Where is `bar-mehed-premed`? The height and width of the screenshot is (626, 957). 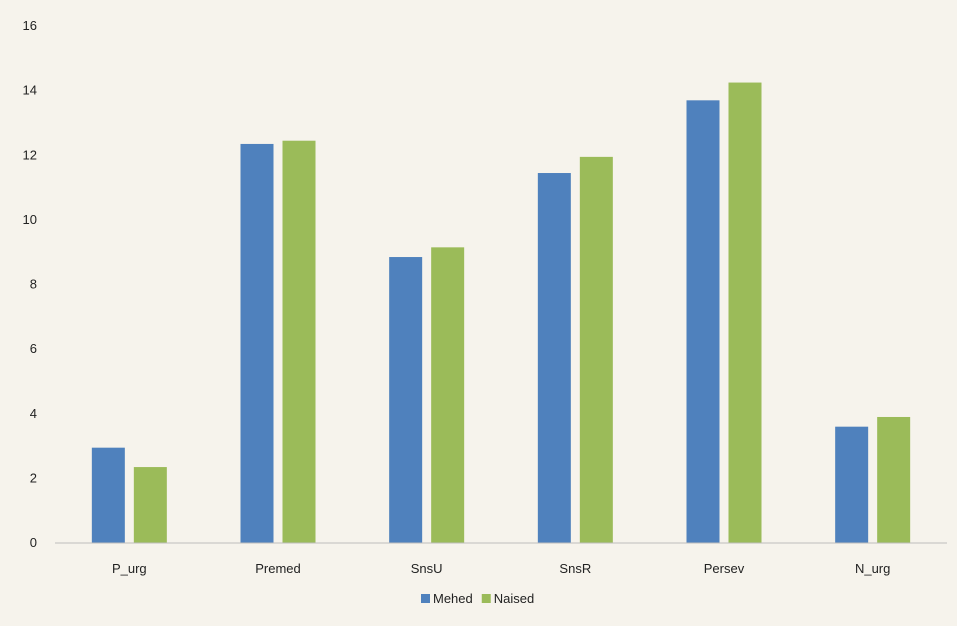
bar-mehed-premed is located at coordinates (257, 343).